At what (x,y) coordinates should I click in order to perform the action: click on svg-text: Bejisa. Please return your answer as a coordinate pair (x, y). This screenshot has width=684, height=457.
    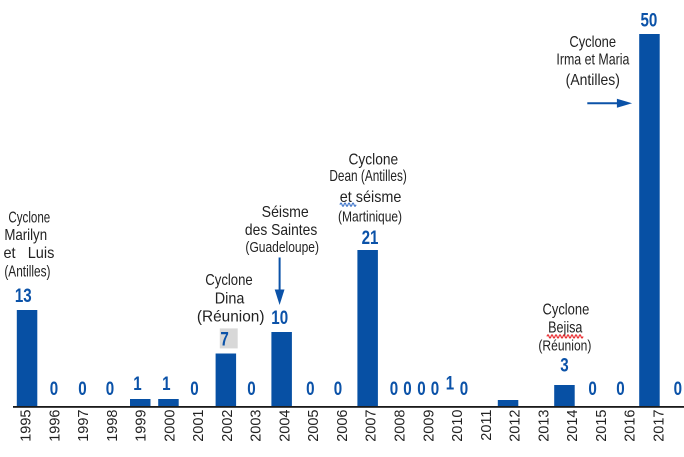
    Looking at the image, I should click on (565, 328).